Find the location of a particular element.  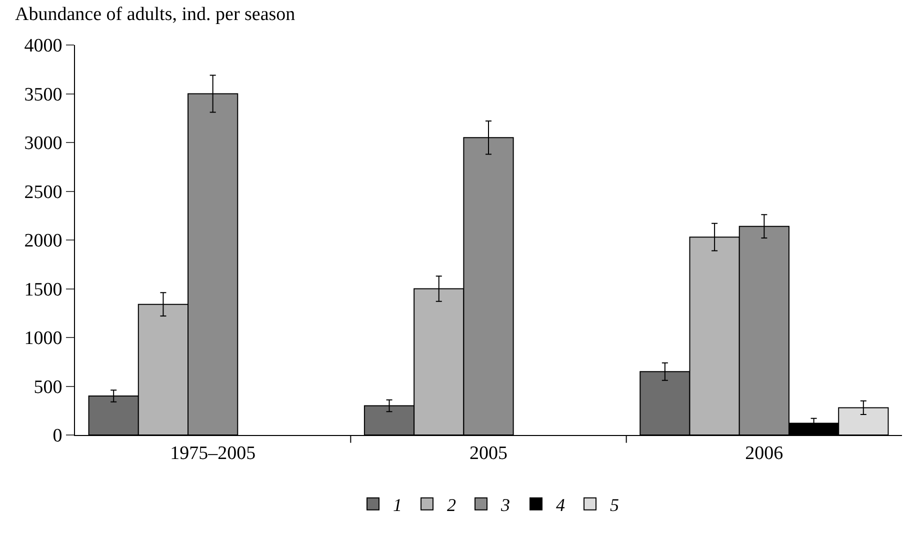

y-tick-label: 4000 is located at coordinates (43, 46).